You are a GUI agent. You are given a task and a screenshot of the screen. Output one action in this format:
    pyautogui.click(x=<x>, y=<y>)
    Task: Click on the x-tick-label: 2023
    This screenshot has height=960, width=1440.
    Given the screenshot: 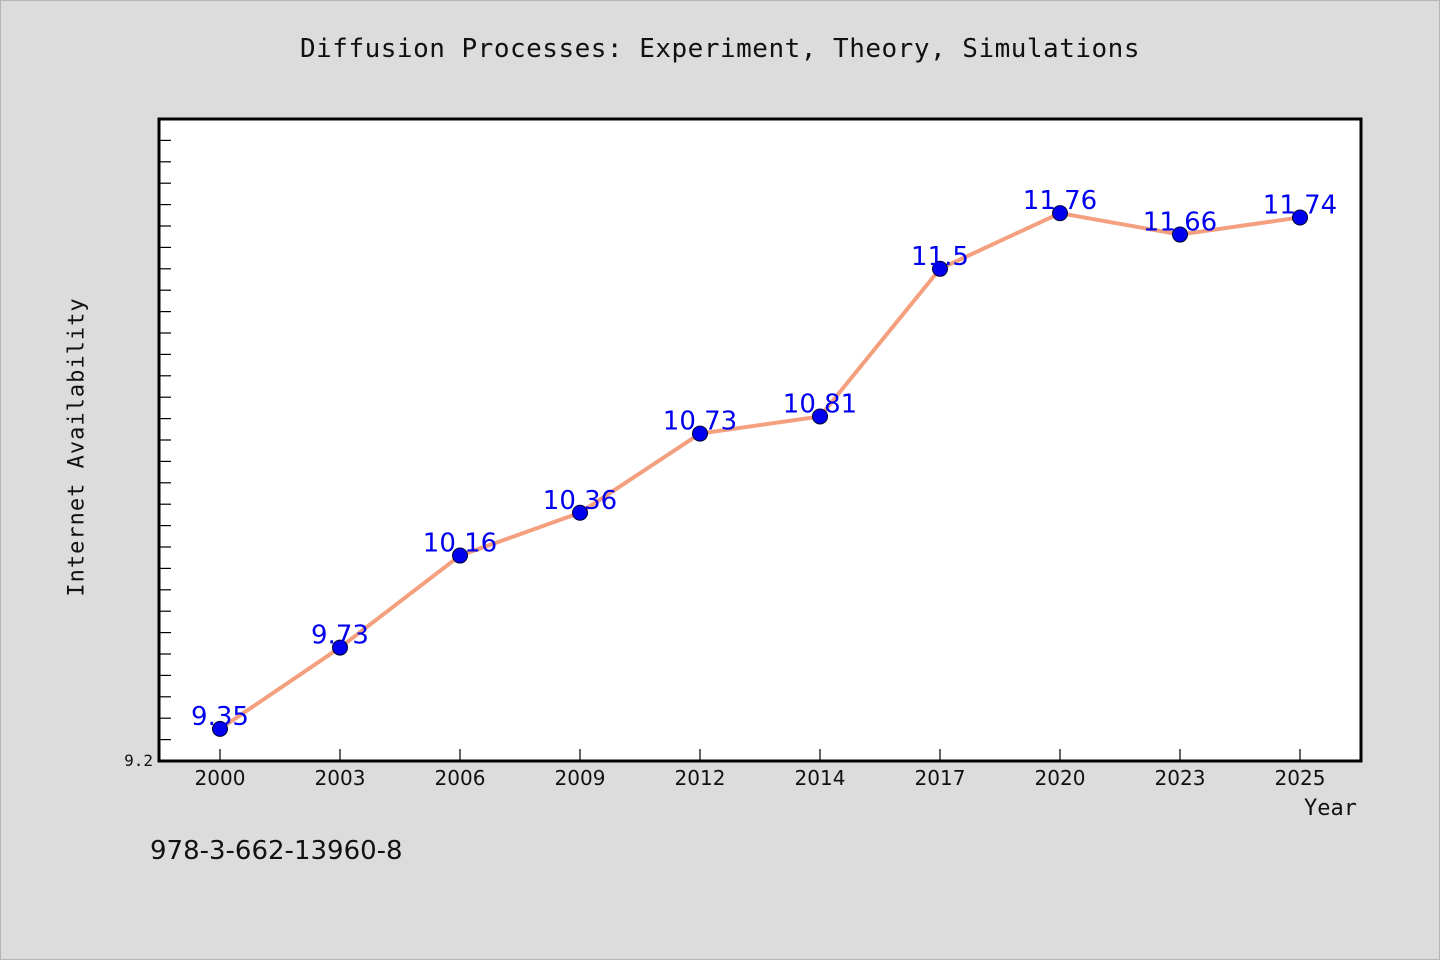 What is the action you would take?
    pyautogui.click(x=1180, y=778)
    